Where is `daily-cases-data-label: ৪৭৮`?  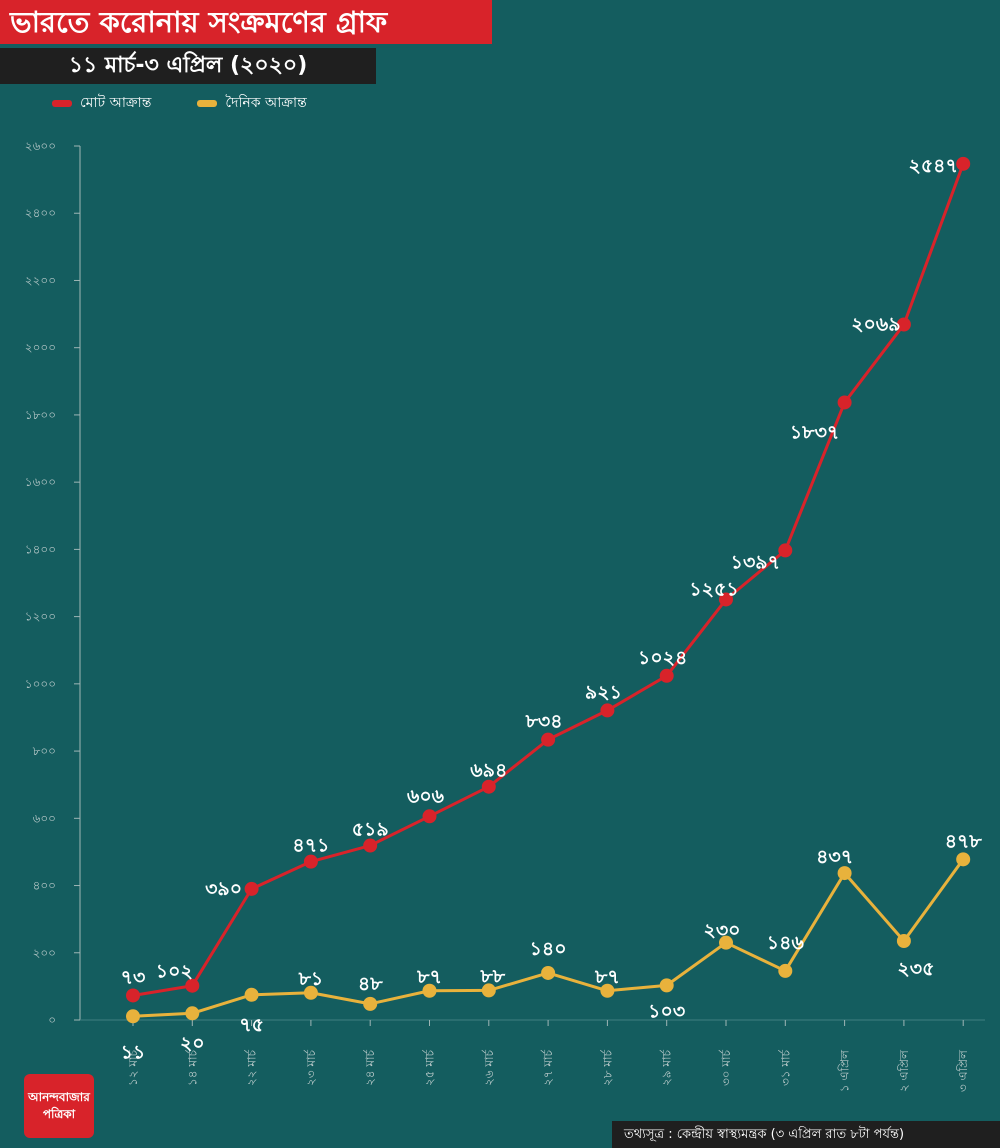 daily-cases-data-label: ৪৭৮ is located at coordinates (964, 841).